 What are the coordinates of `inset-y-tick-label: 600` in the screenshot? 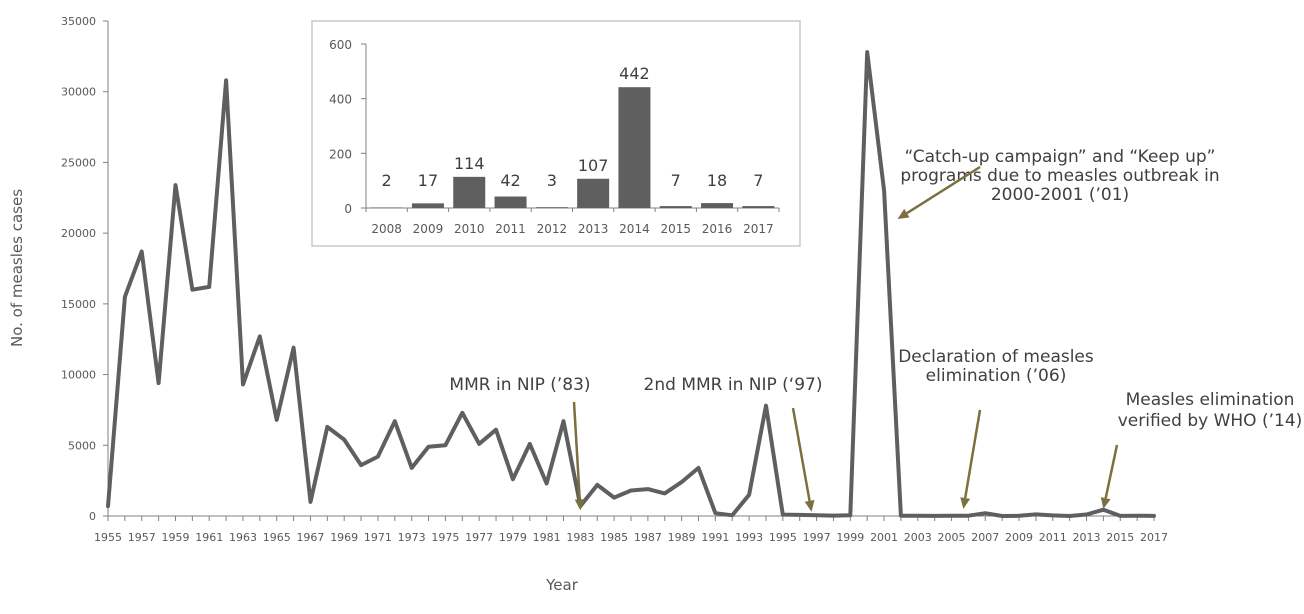 It's located at (340, 45).